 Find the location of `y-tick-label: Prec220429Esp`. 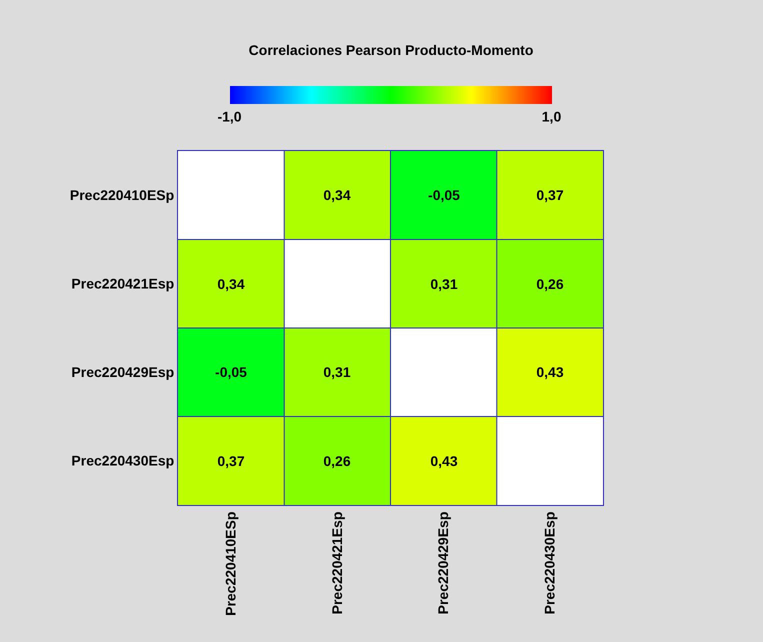

y-tick-label: Prec220429Esp is located at coordinates (122, 372).